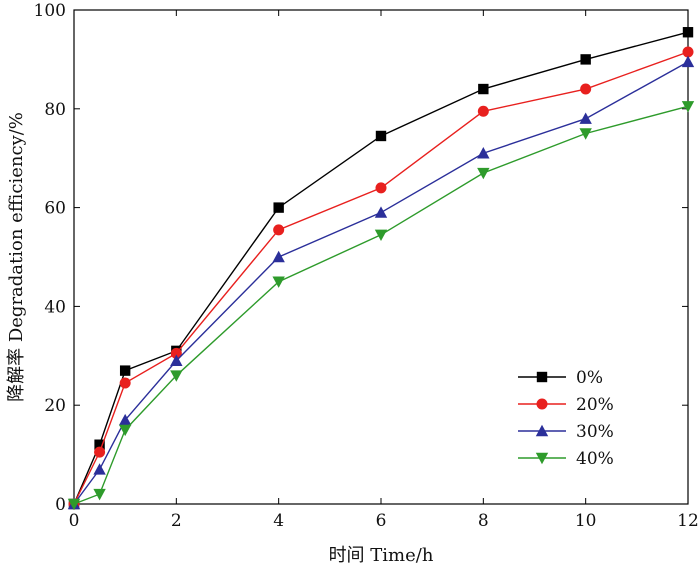 This screenshot has width=700, height=571. I want to click on legend-label: 20%, so click(595, 405).